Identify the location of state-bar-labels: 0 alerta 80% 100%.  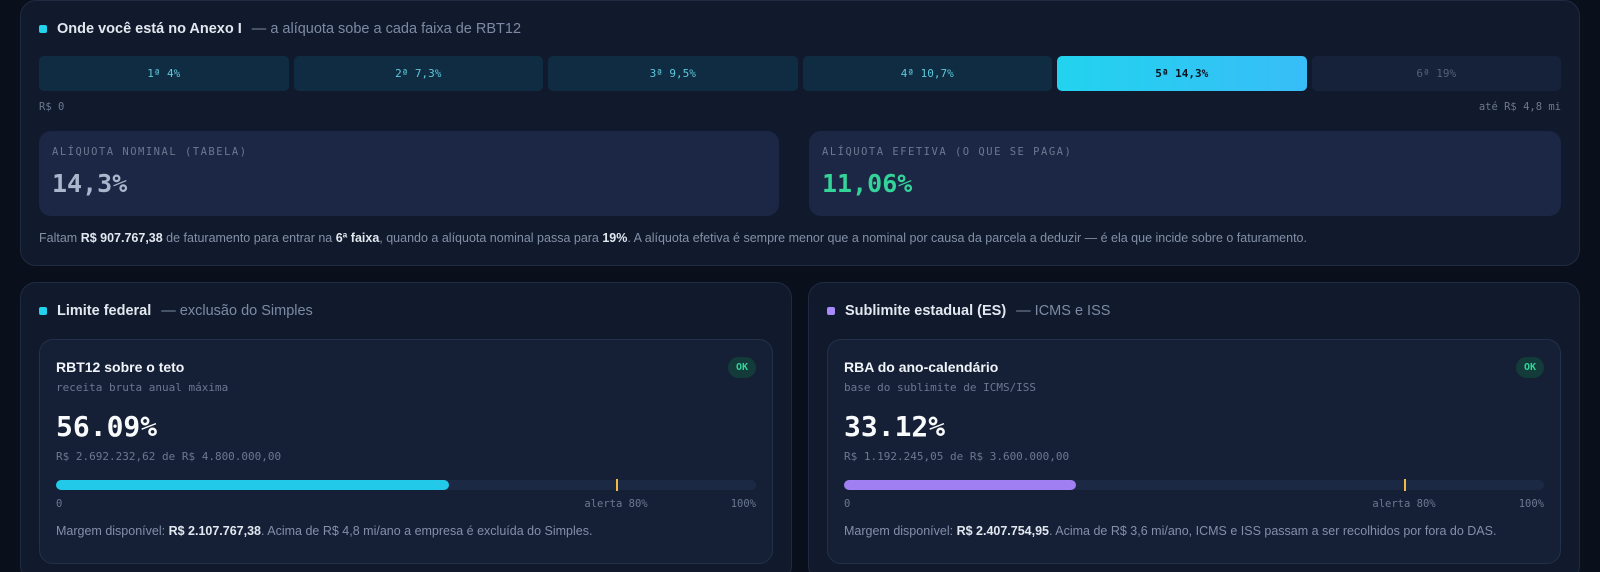
(1194, 505).